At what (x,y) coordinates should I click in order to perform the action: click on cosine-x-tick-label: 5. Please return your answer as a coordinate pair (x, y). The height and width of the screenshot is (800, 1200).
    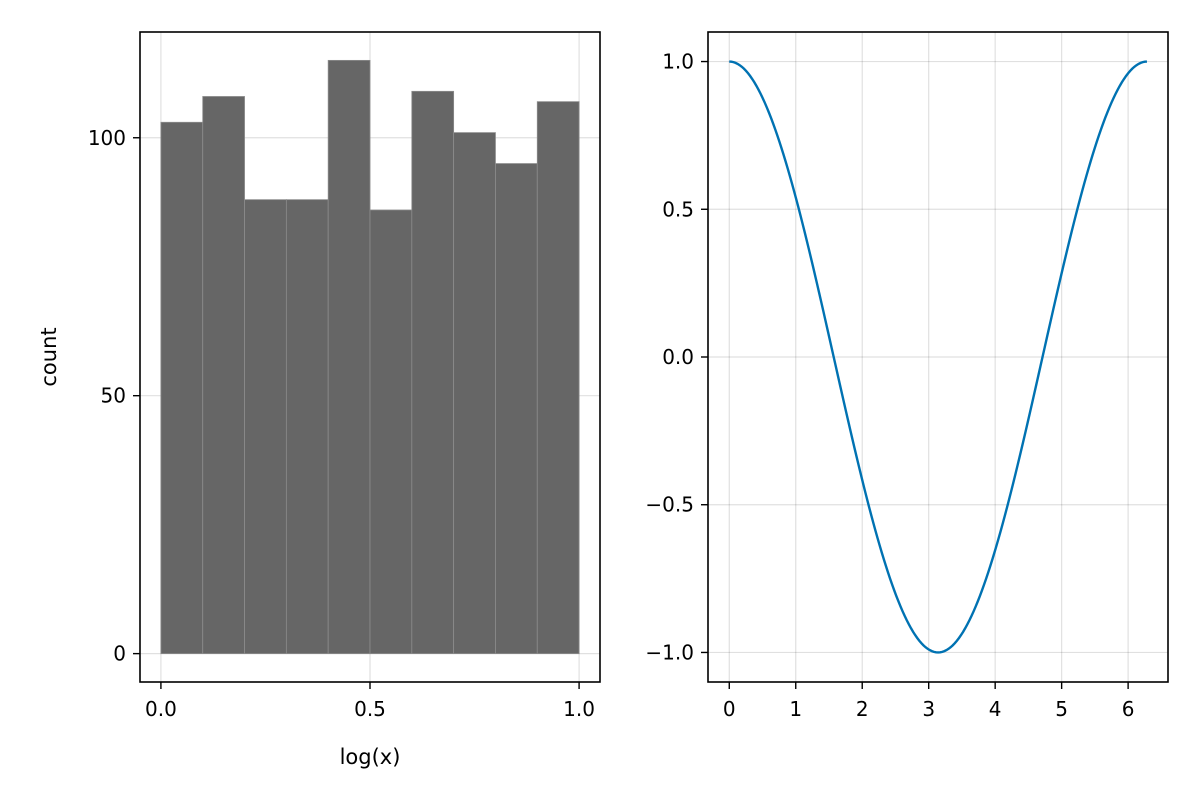
    Looking at the image, I should click on (1061, 709).